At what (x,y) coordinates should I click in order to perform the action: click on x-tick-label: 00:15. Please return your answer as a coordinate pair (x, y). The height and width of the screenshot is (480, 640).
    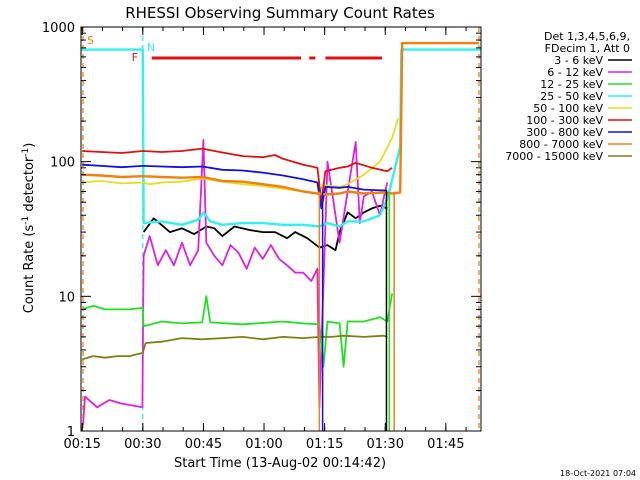
    Looking at the image, I should click on (81, 444).